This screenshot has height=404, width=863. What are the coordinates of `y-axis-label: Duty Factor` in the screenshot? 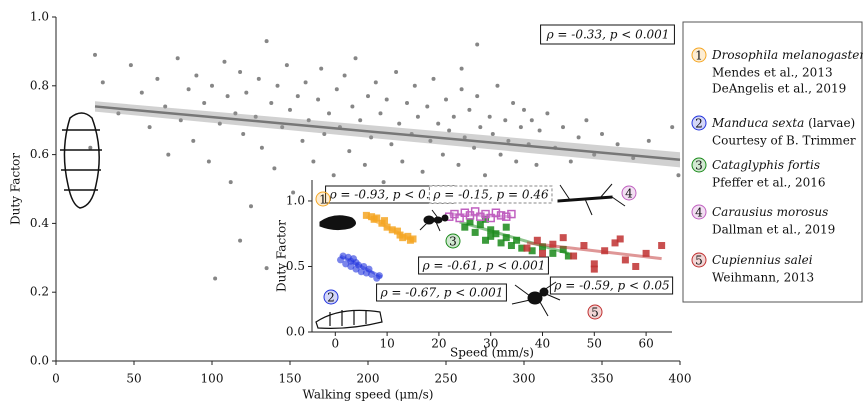 It's located at (16, 189).